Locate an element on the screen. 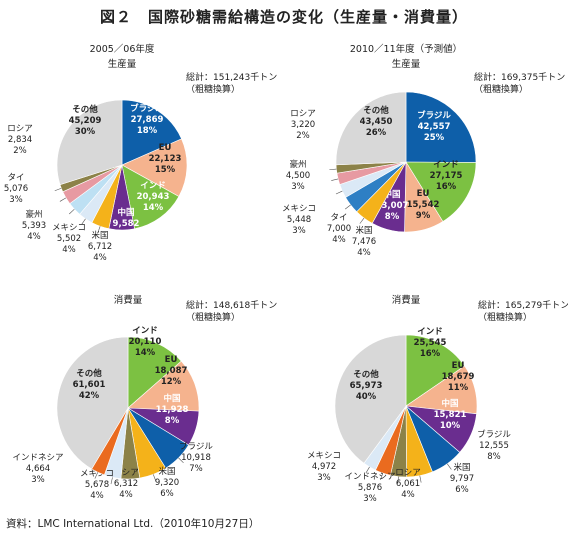 This screenshot has width=568, height=537. slice-label: ロシア 2,834 2% is located at coordinates (20, 140).